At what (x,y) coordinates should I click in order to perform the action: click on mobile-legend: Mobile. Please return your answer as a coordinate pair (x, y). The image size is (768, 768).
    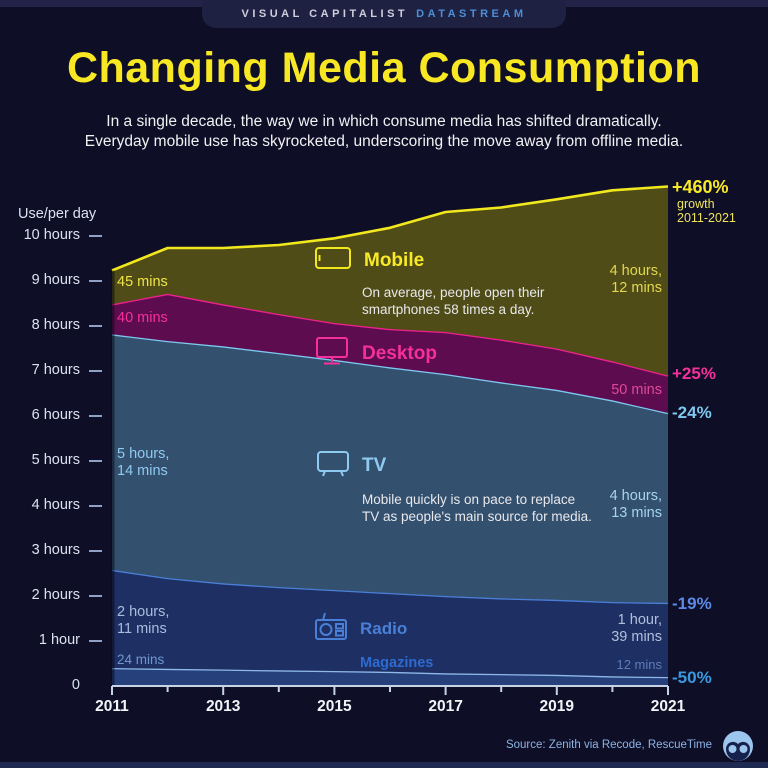
    Looking at the image, I should click on (369, 260).